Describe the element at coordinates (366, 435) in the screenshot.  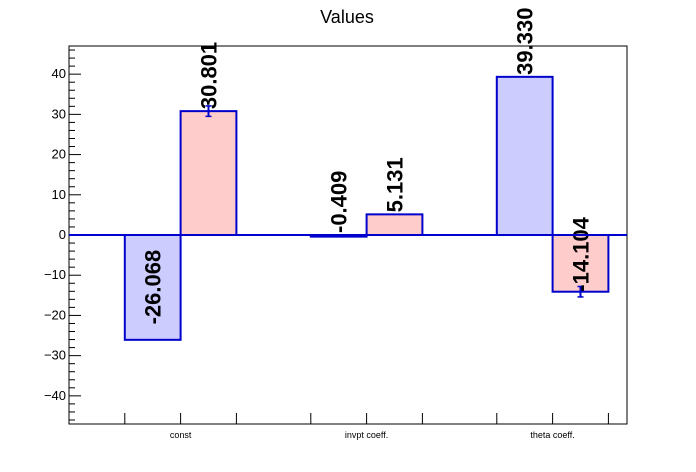
I see `x-category-label: invpt coeff.` at that location.